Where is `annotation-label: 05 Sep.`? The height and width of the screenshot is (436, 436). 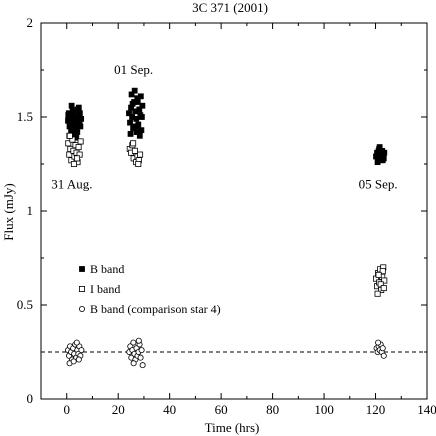
annotation-label: 05 Sep. is located at coordinates (378, 183).